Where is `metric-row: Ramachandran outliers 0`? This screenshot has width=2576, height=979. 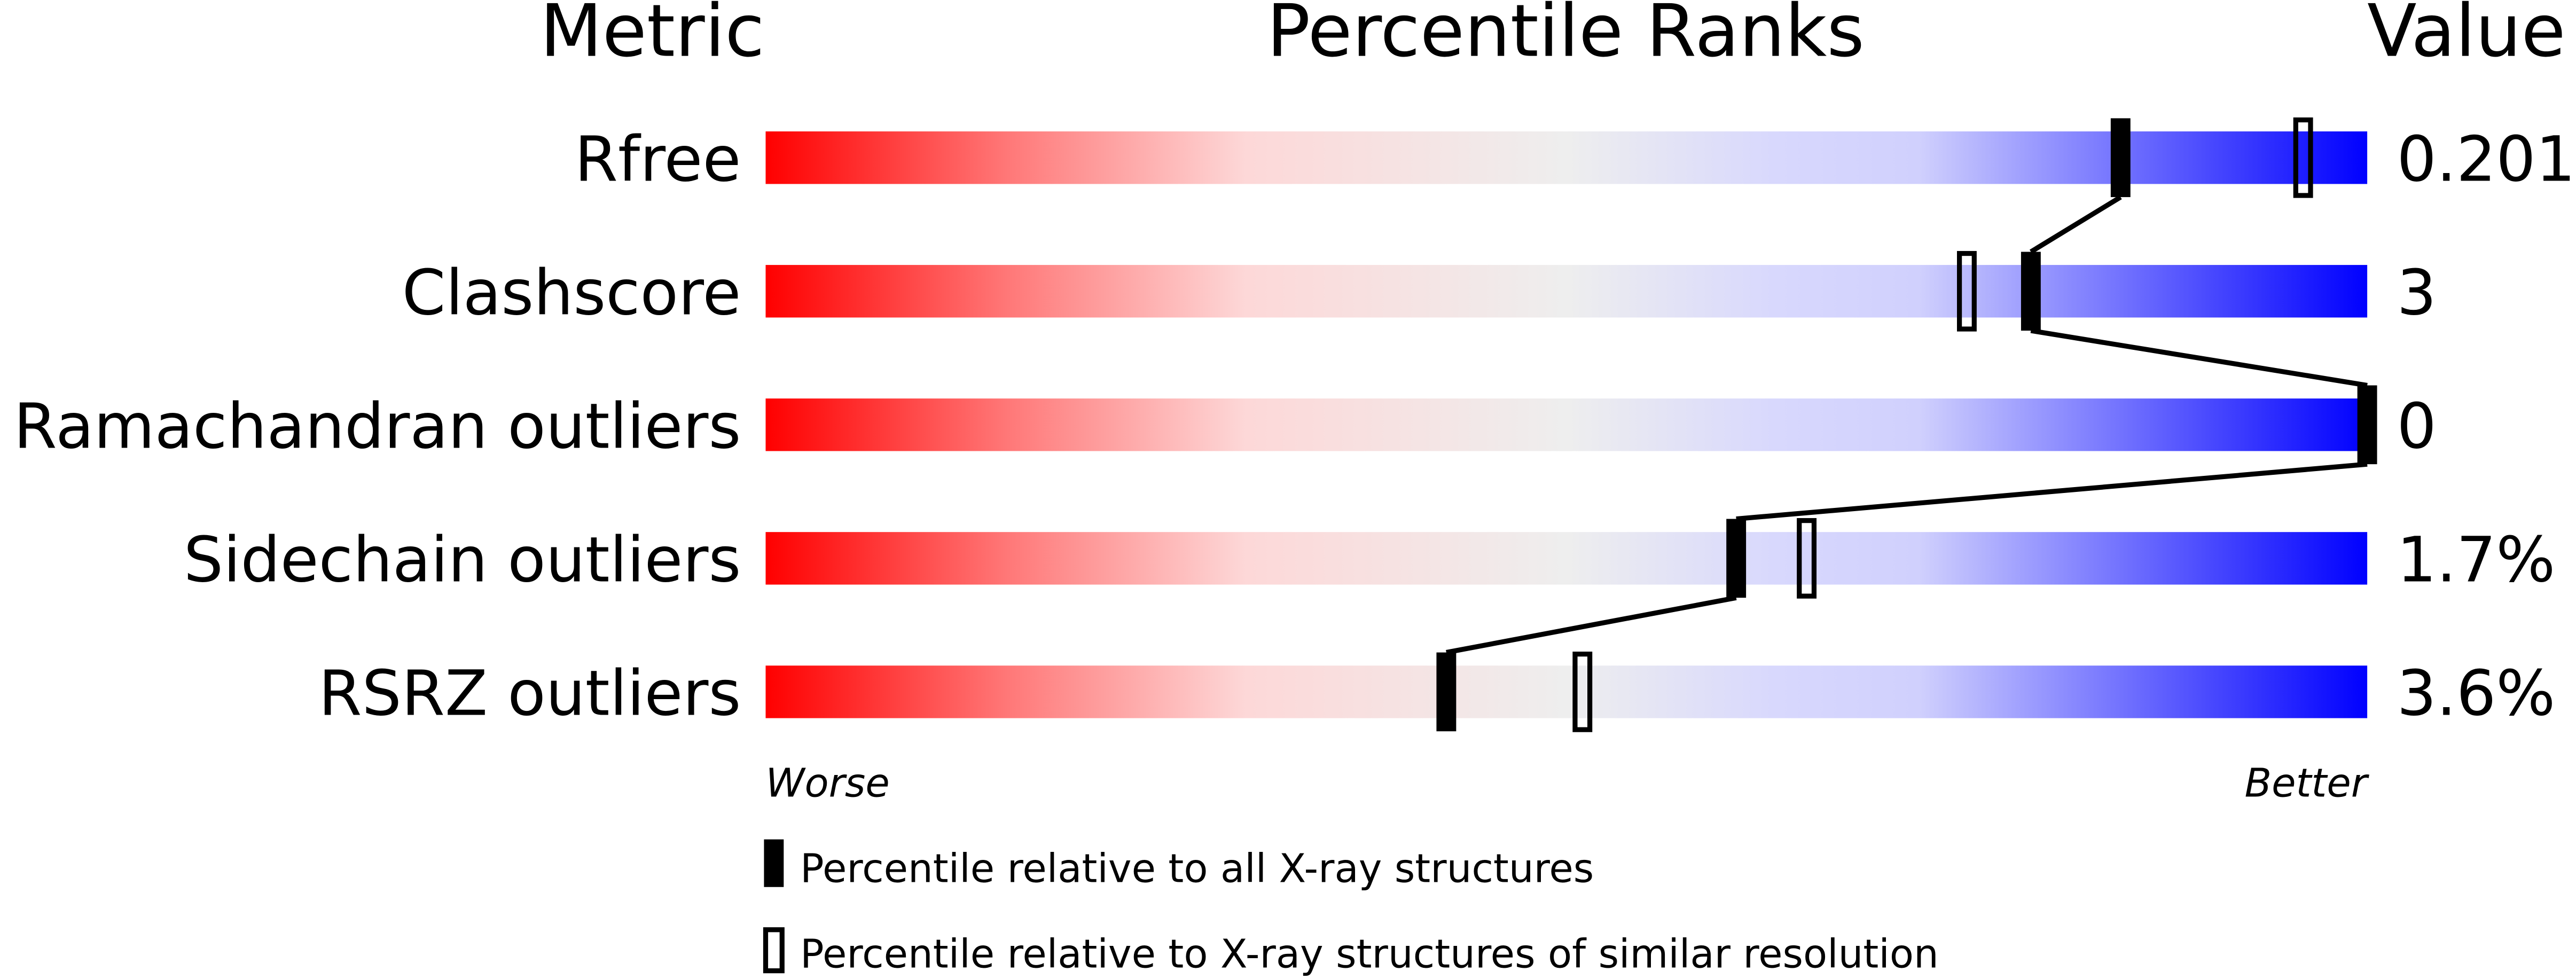 metric-row: Ramachandran outliers 0 is located at coordinates (1225, 425).